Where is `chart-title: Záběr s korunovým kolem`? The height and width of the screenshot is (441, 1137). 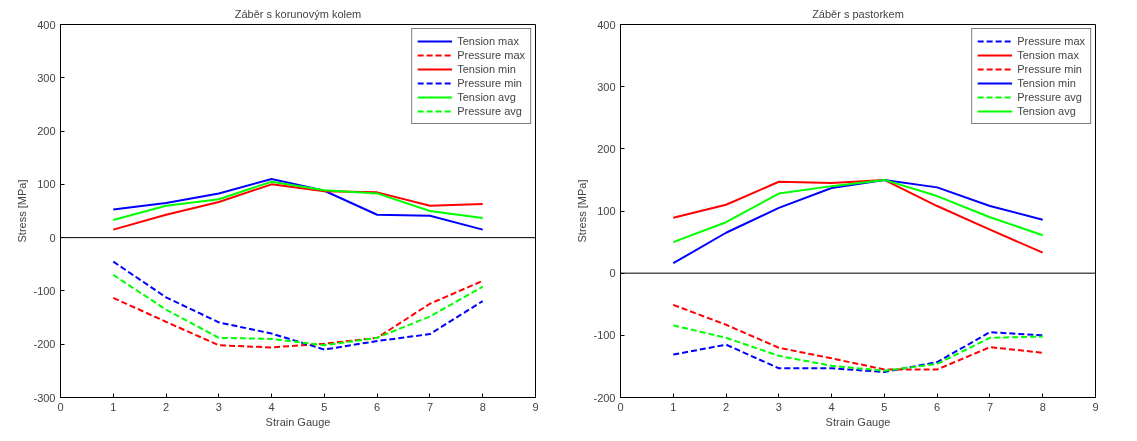
chart-title: Záběr s korunovým kolem is located at coordinates (298, 13).